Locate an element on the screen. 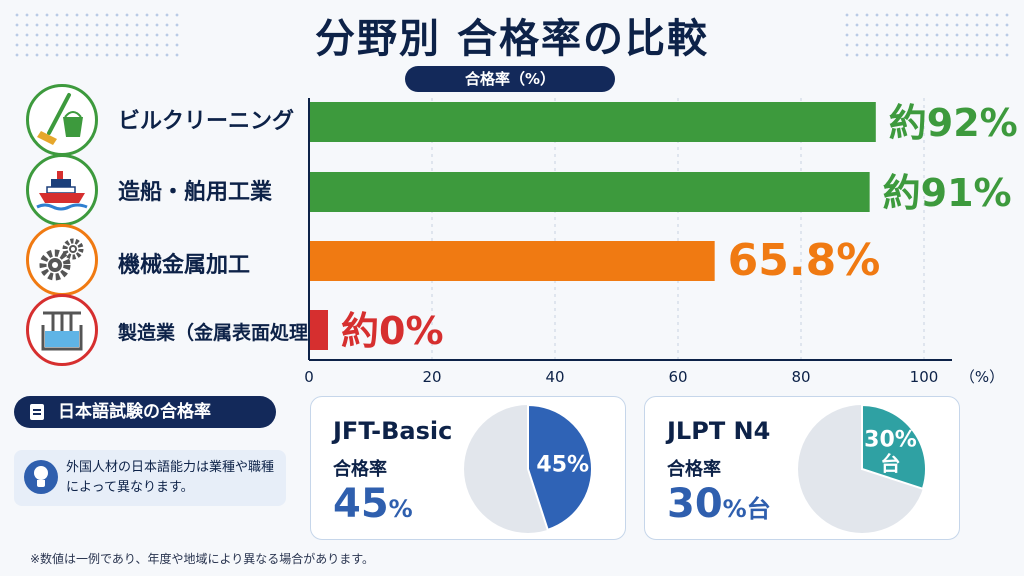 The height and width of the screenshot is (576, 1024). x-axis-unit: （%） is located at coordinates (982, 377).